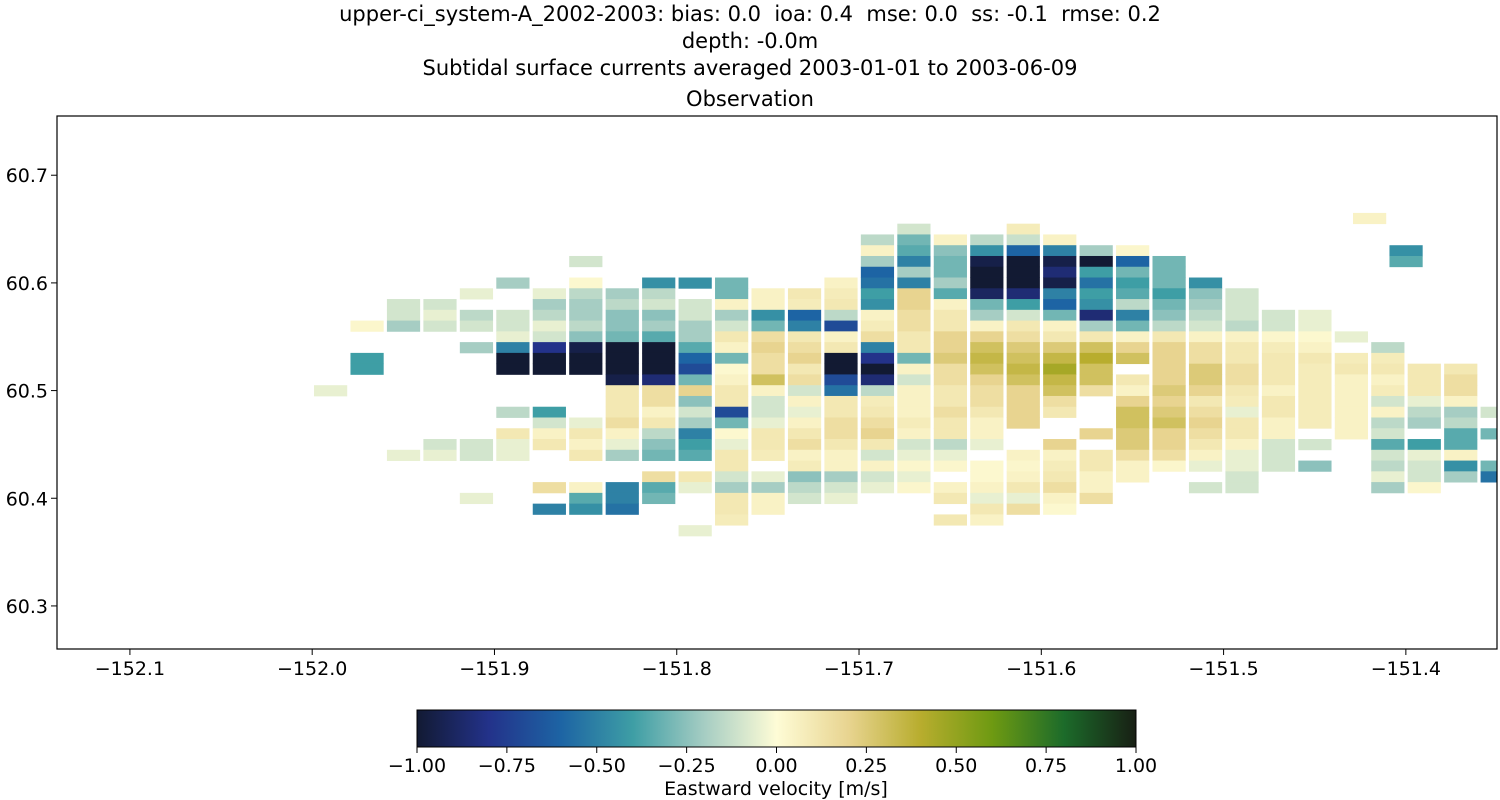 Image resolution: width=1500 pixels, height=800 pixels. Describe the element at coordinates (130, 669) in the screenshot. I see `x-tick-label: −152.1` at that location.